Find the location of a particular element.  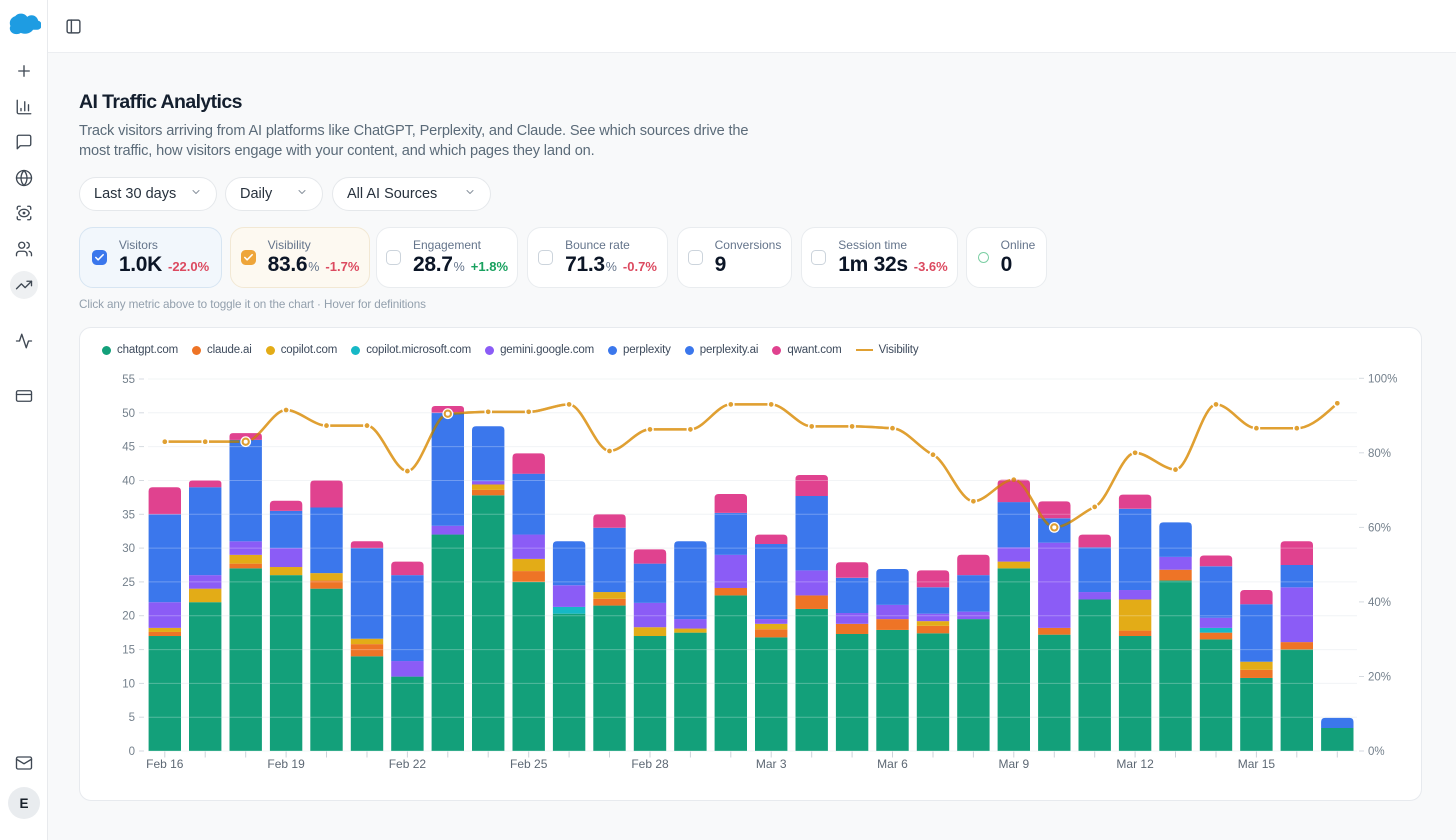

svg-text: 0 is located at coordinates (132, 752).